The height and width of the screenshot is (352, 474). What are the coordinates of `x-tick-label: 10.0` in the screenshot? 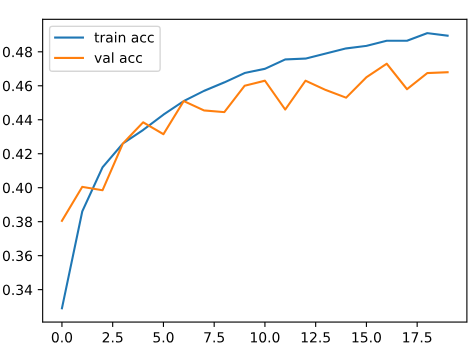 It's located at (265, 337).